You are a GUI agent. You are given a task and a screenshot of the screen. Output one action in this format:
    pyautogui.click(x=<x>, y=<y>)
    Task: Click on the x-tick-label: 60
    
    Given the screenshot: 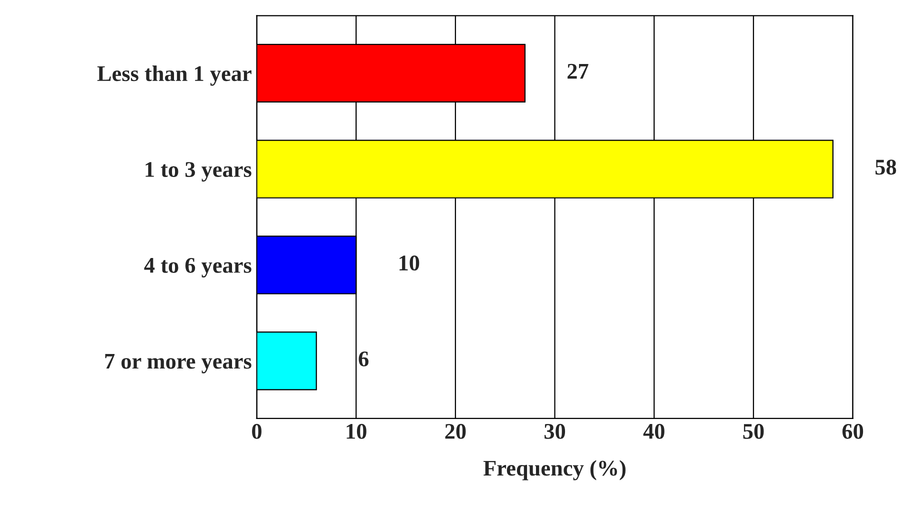 What is the action you would take?
    pyautogui.click(x=853, y=431)
    